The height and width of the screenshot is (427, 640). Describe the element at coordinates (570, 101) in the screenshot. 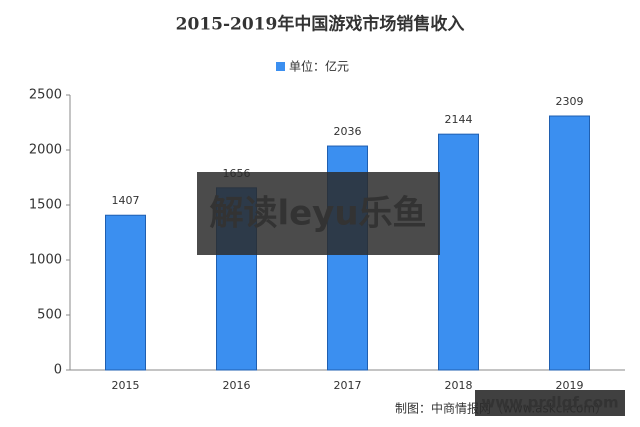

I see `value-label: 2309` at that location.